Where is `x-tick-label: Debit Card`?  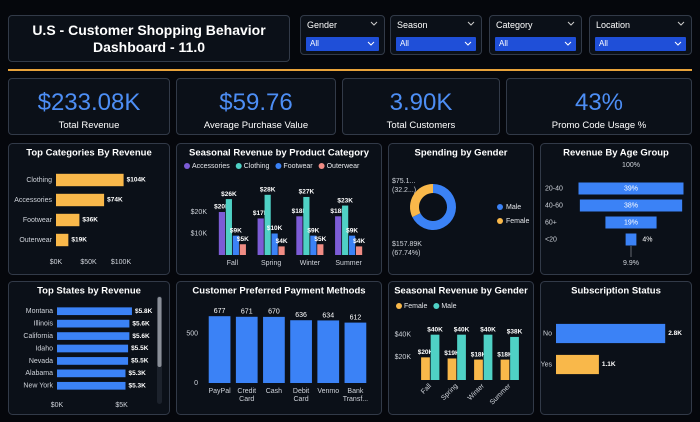 x-tick-label: Debit Card is located at coordinates (301, 395).